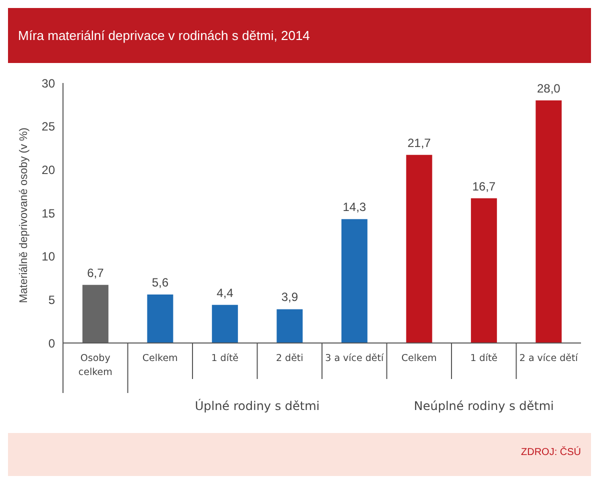 The height and width of the screenshot is (483, 599). Describe the element at coordinates (49, 257) in the screenshot. I see `y-tick-label: 10` at that location.